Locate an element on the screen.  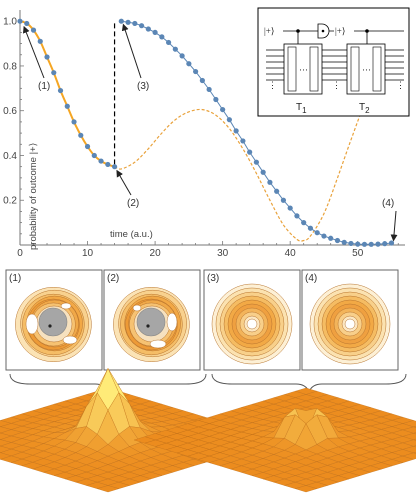
annotation-label: (2) is located at coordinates (133, 203).